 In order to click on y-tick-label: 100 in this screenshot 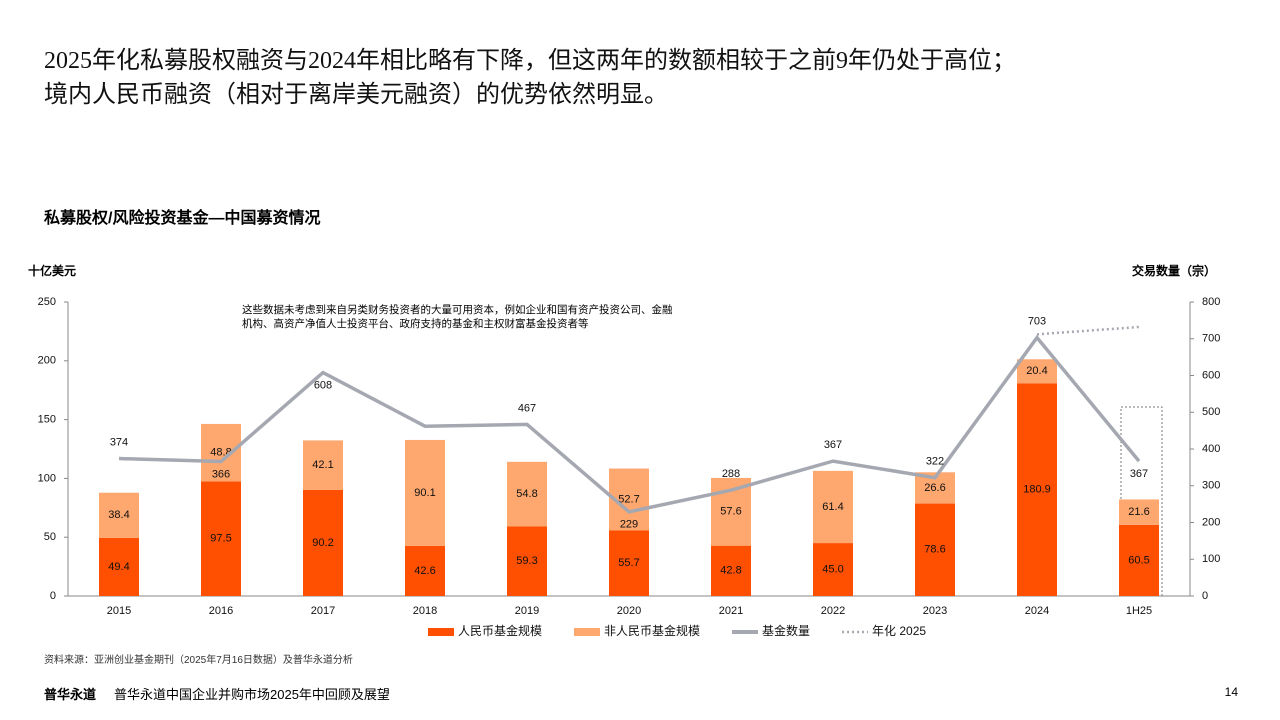, I will do `click(47, 478)`.